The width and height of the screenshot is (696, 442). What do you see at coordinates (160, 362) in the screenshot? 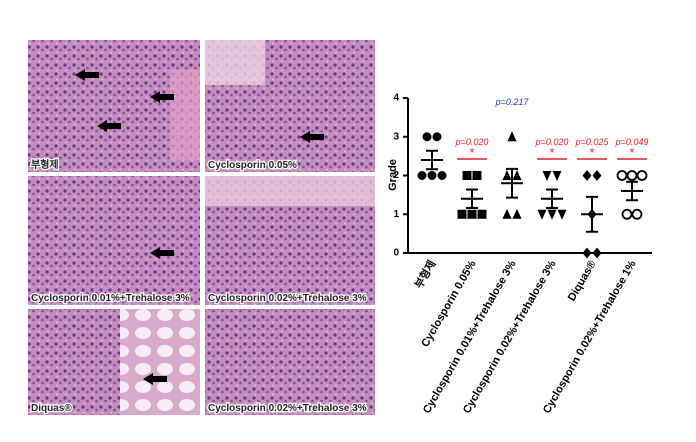
I see `fat-region` at bounding box center [160, 362].